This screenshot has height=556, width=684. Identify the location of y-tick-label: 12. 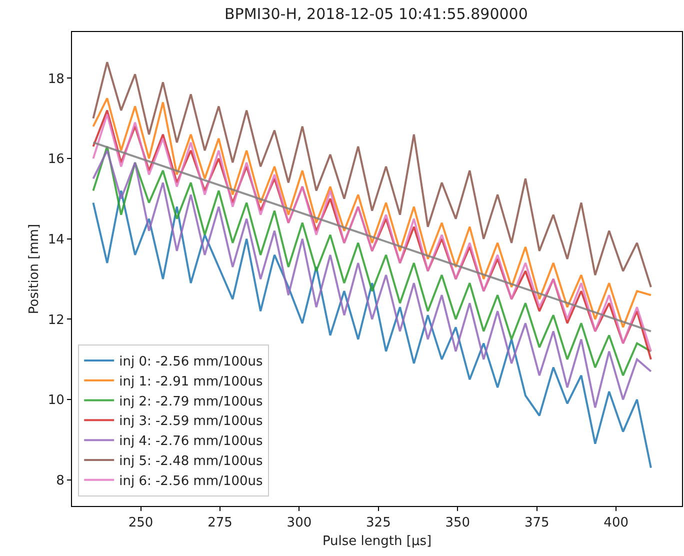
(56, 320).